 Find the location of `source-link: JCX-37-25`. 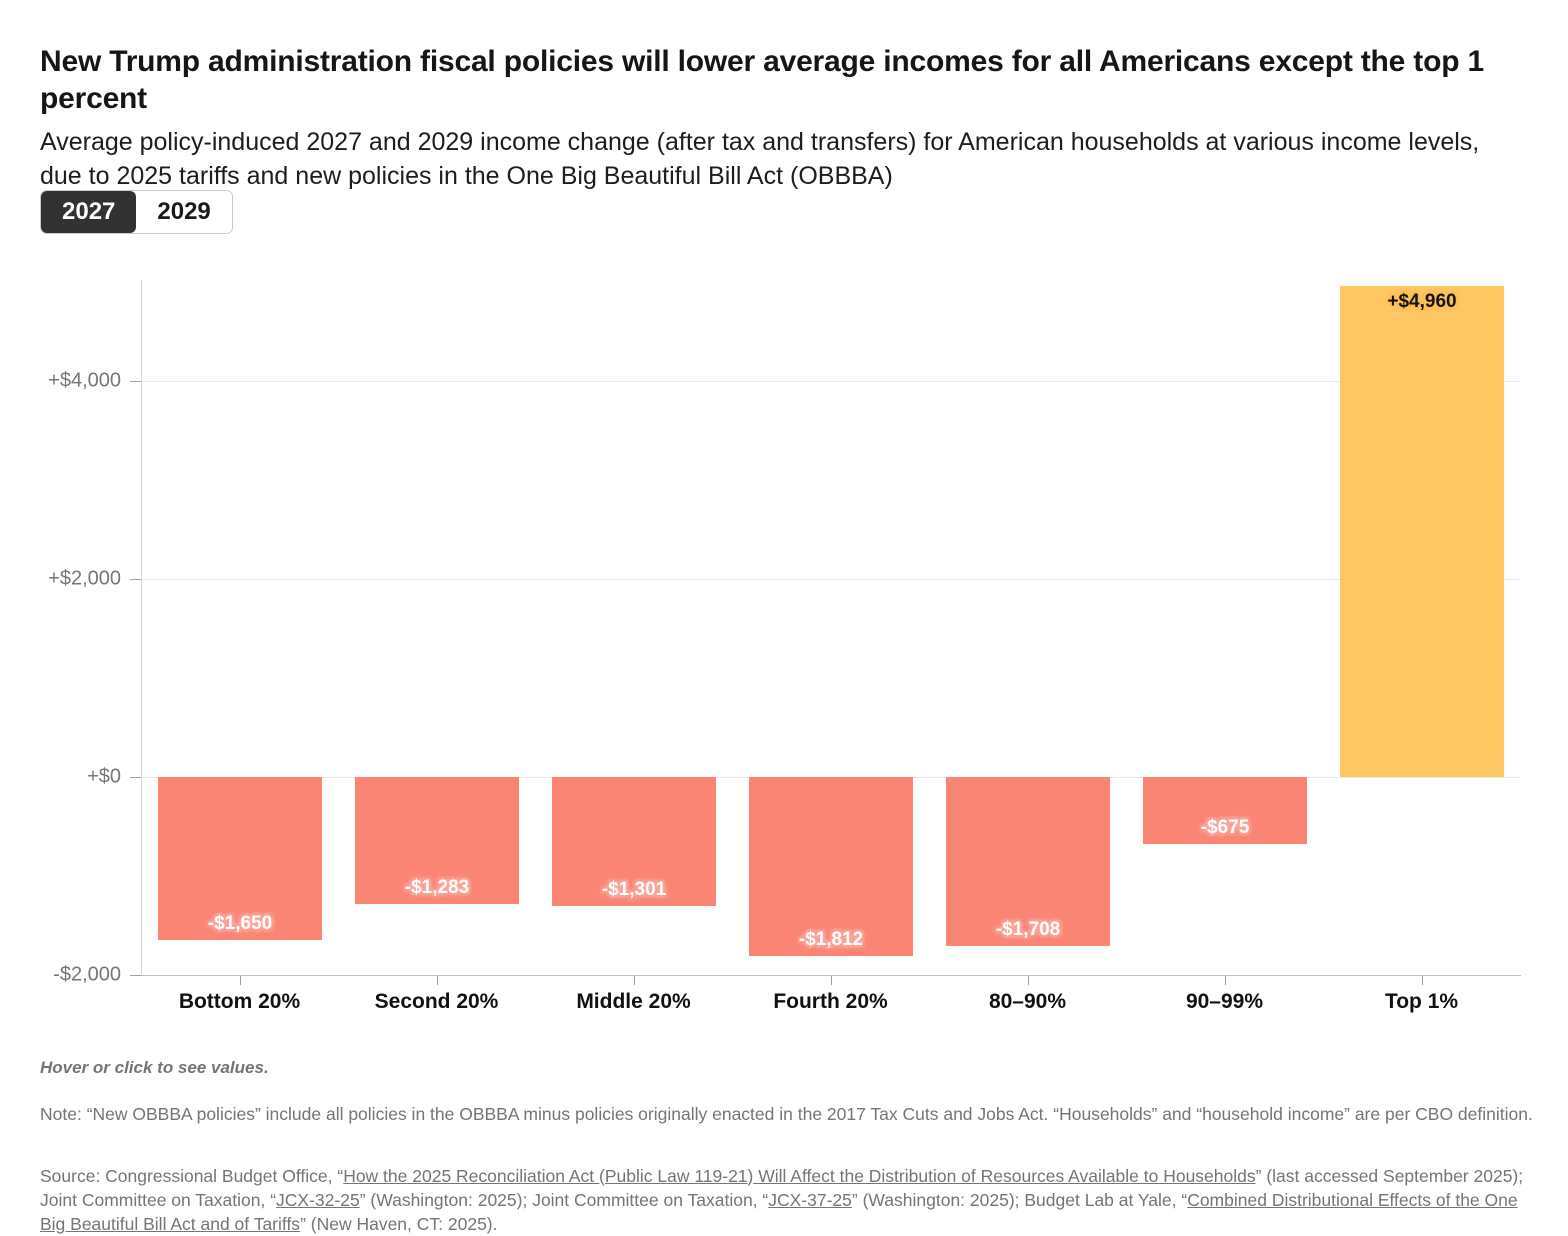

source-link: JCX-37-25 is located at coordinates (810, 1199).